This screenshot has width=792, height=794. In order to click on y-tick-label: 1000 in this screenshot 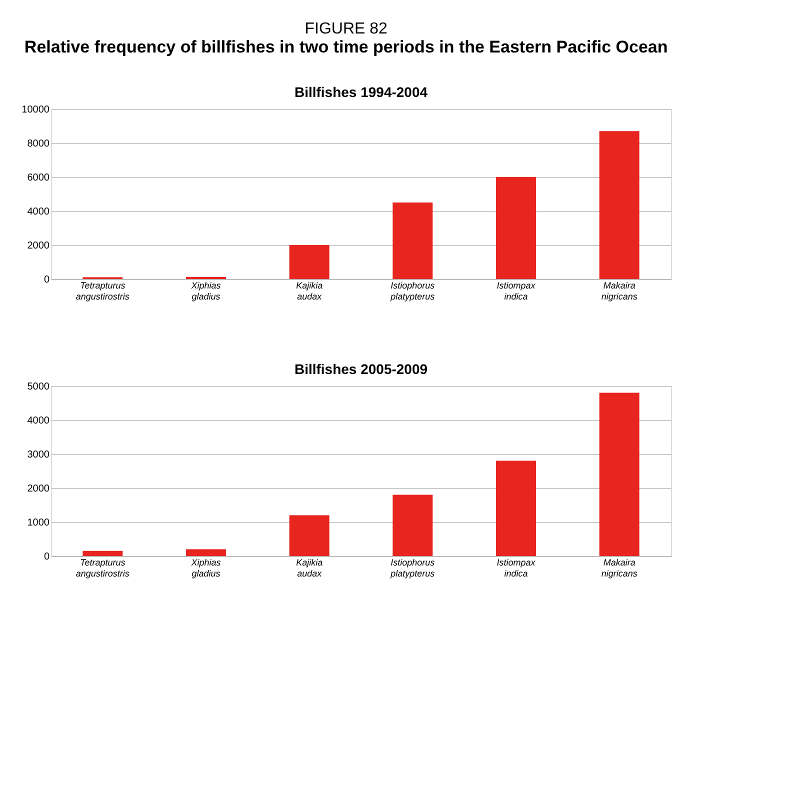, I will do `click(38, 523)`.